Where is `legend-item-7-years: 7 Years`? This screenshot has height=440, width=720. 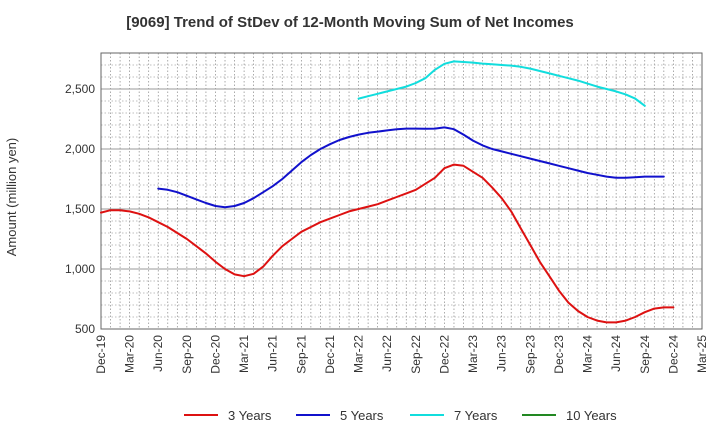 legend-item-7-years: 7 Years is located at coordinates (453, 415).